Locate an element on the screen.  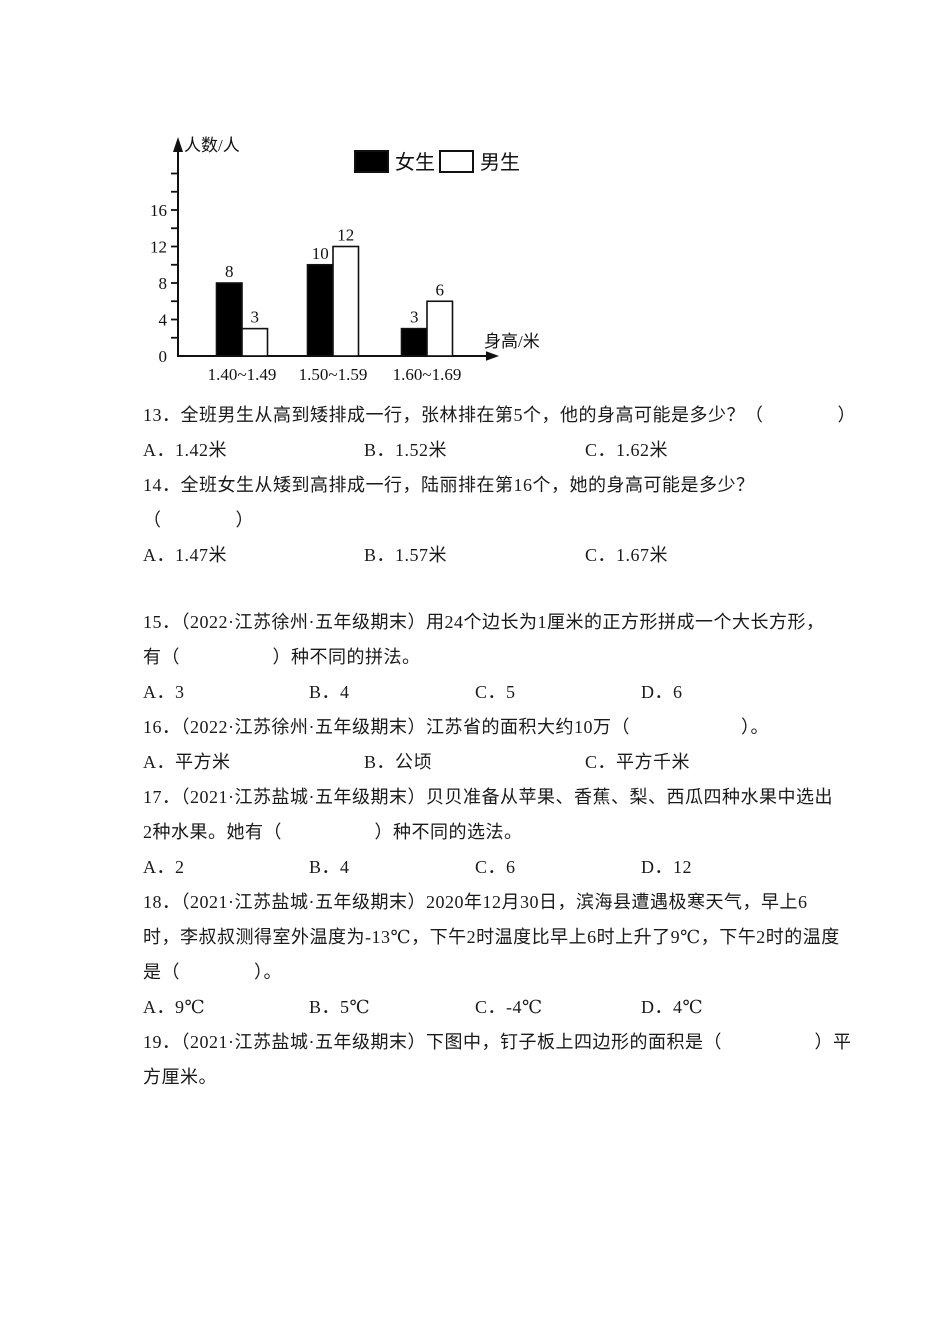
question-14-options-row: A．1.47米 B．1.57米 C．1.67米 is located at coordinates (498, 555).